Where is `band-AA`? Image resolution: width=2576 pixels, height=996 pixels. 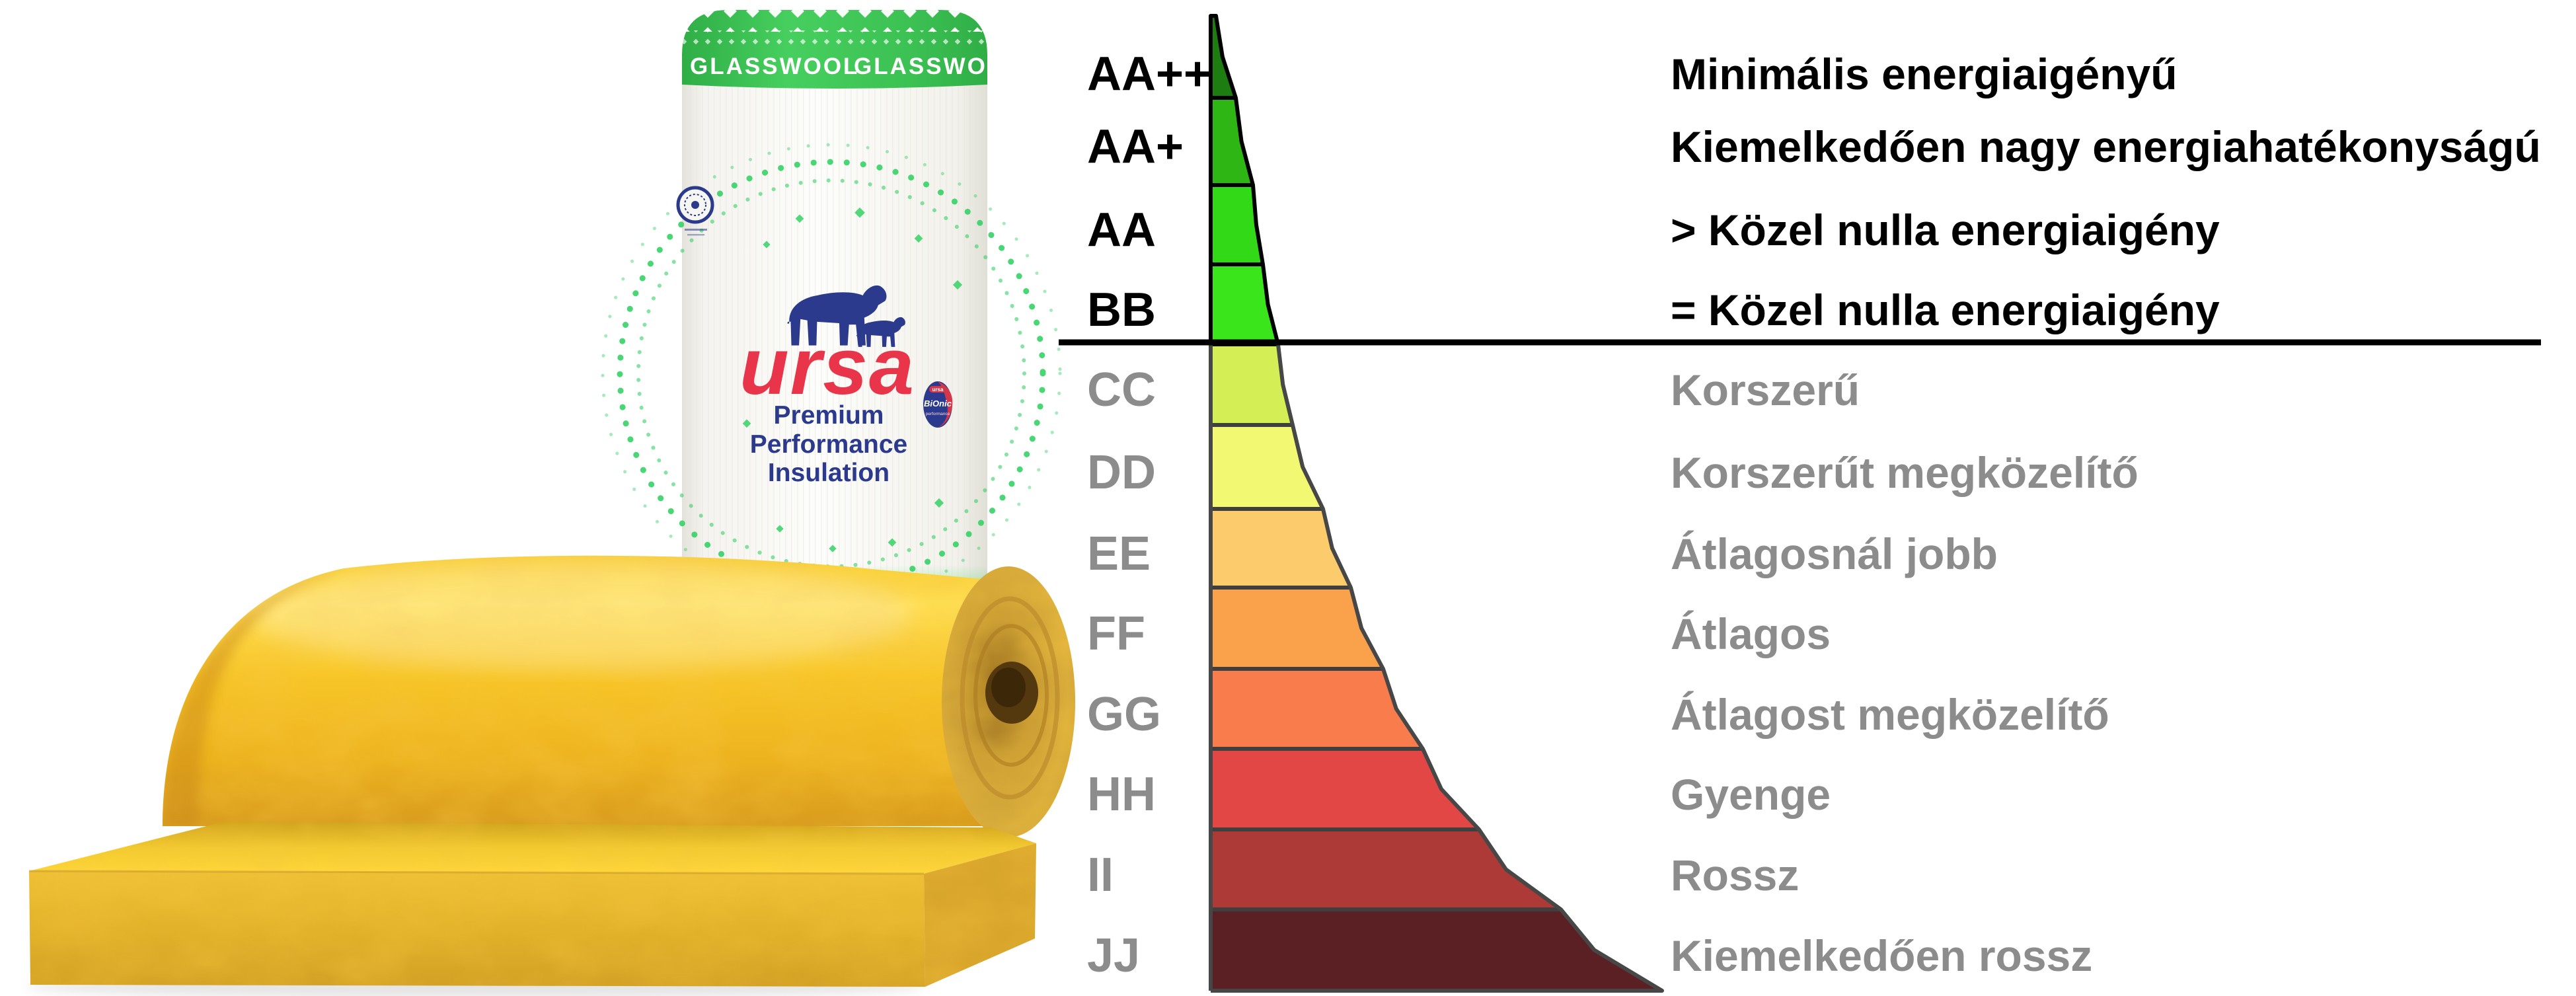 band-AA is located at coordinates (1237, 224).